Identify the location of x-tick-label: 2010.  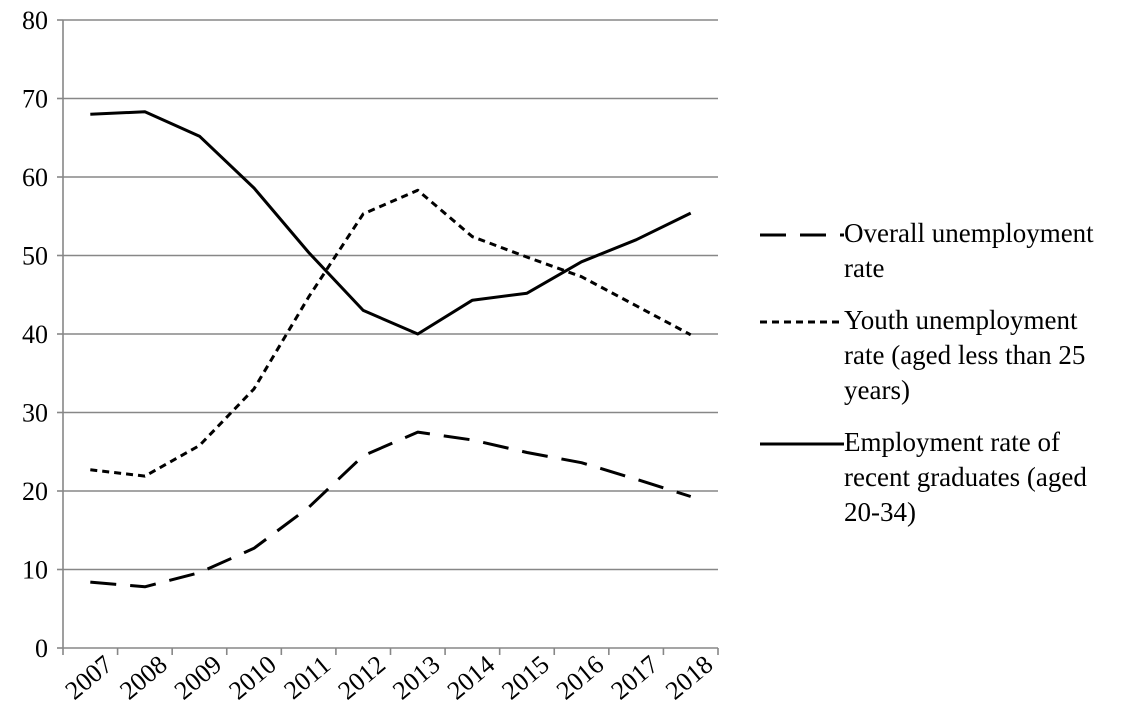
(252, 678).